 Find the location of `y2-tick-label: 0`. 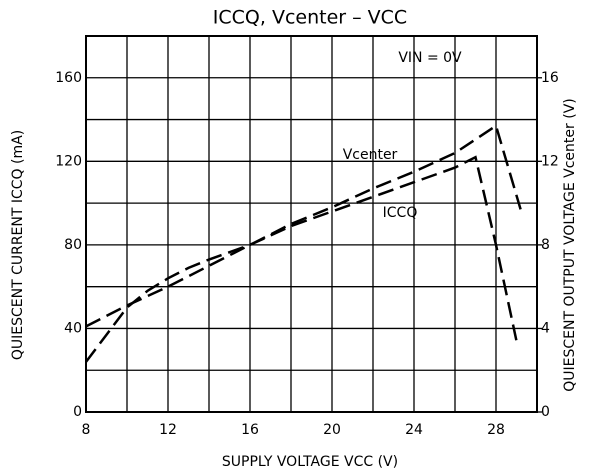

y2-tick-label: 0 is located at coordinates (545, 412).